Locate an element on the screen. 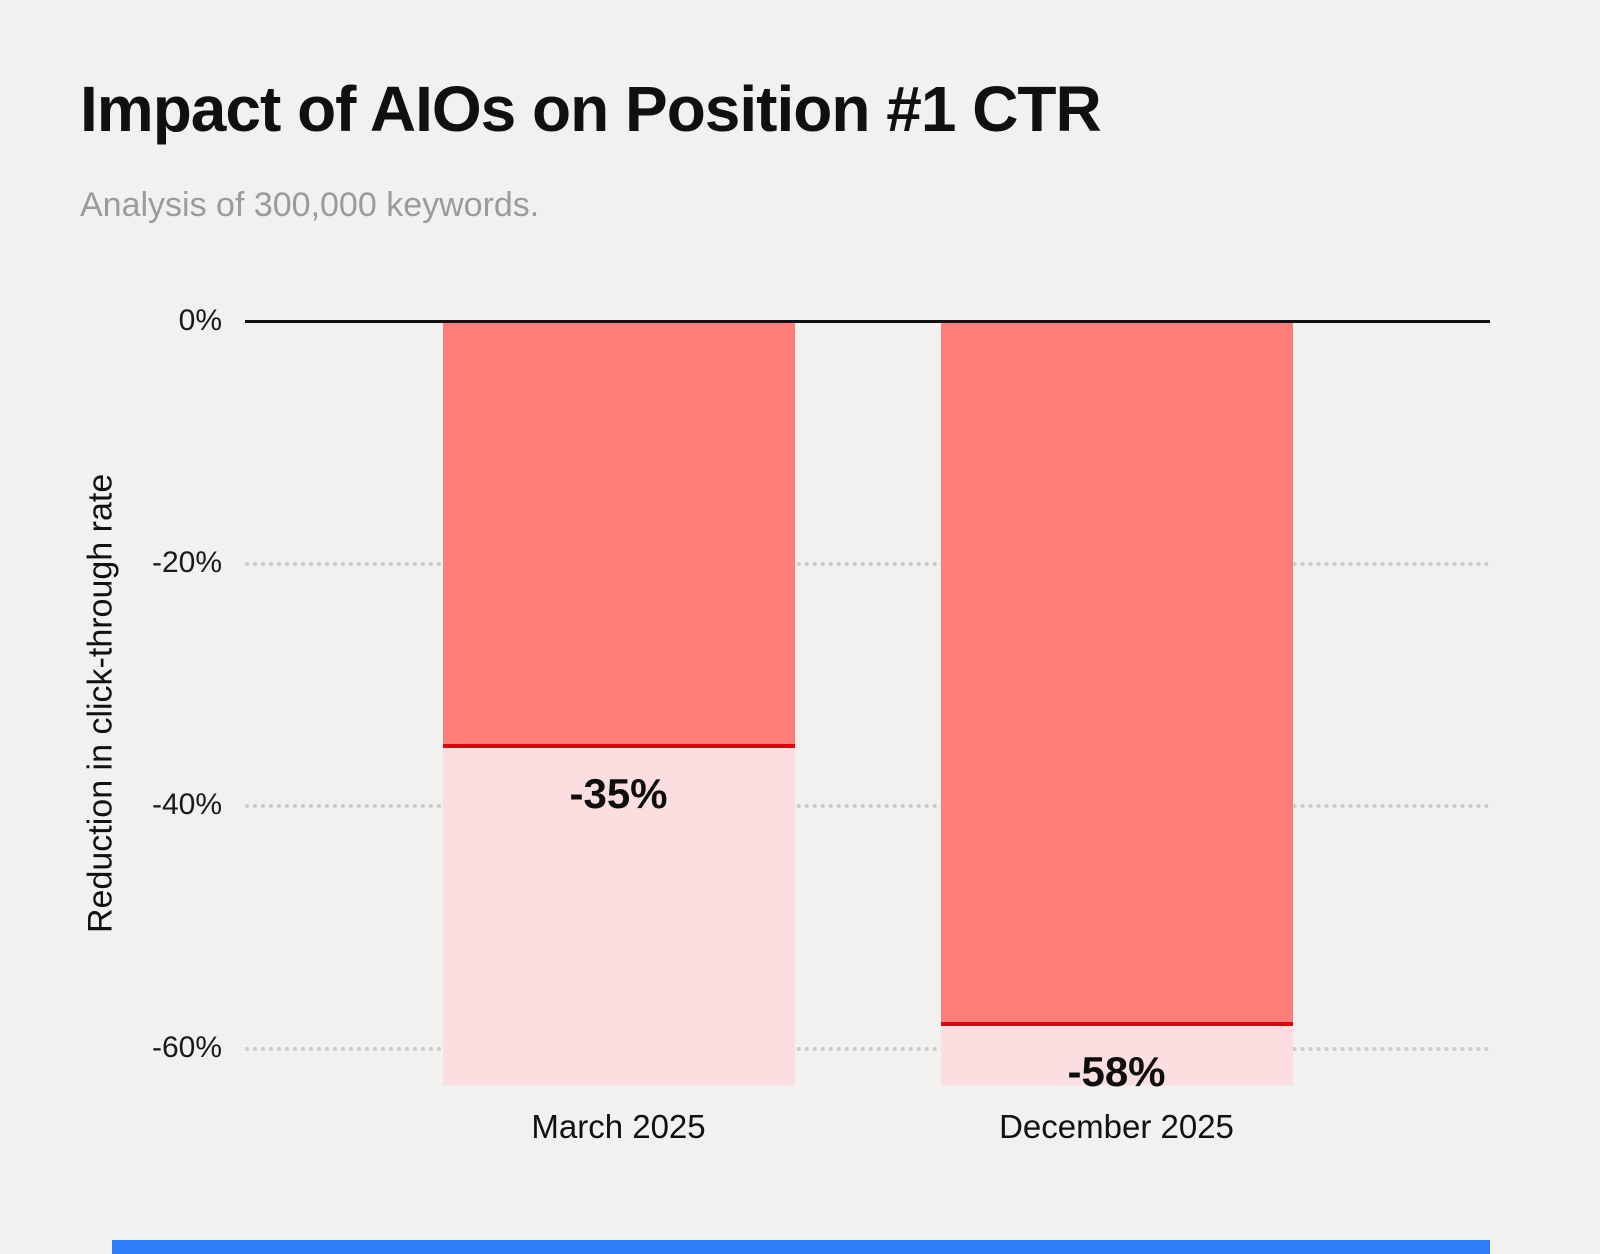 The height and width of the screenshot is (1254, 1600). y-tick-label: -60% is located at coordinates (186, 1047).